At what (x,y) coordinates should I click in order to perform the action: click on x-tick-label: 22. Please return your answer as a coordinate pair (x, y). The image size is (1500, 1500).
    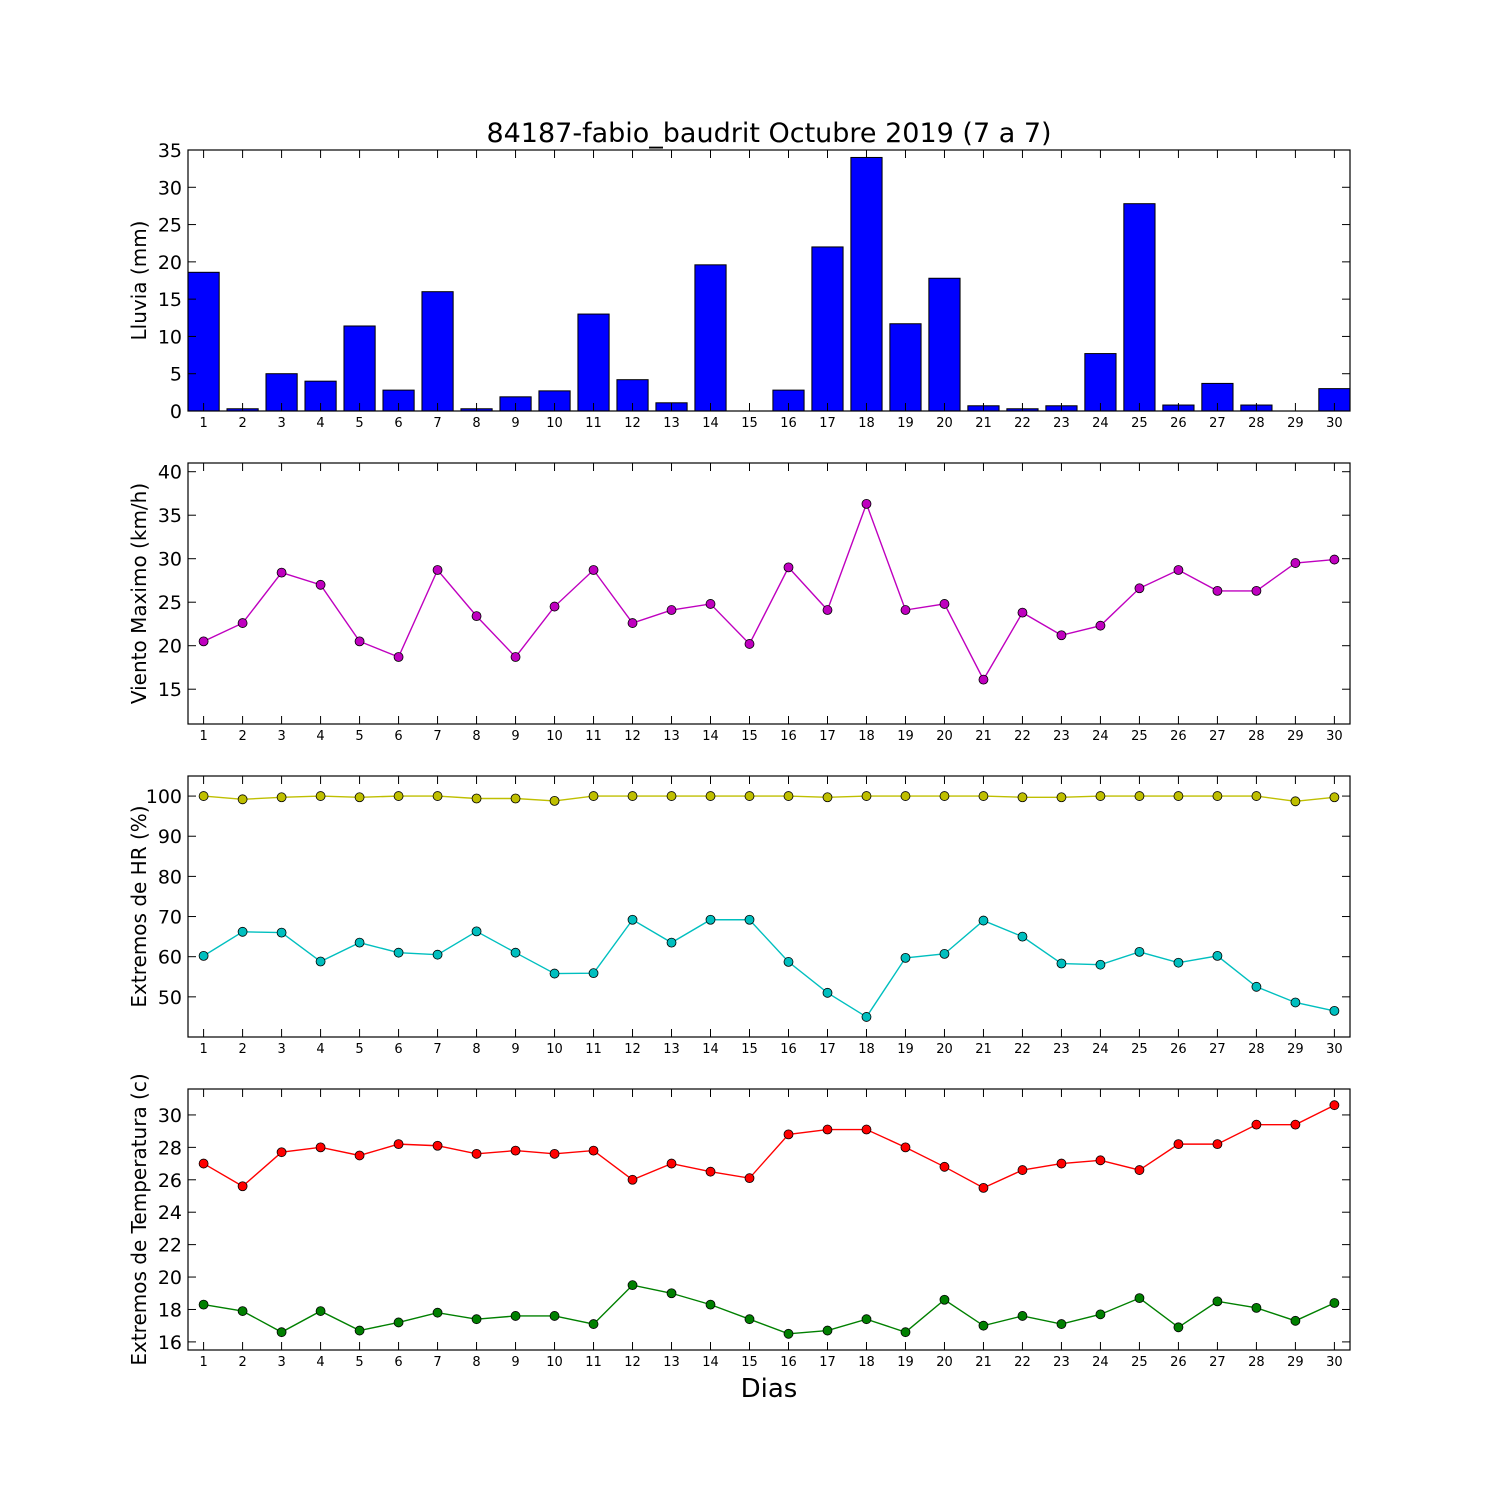
    Looking at the image, I should click on (1022, 1362).